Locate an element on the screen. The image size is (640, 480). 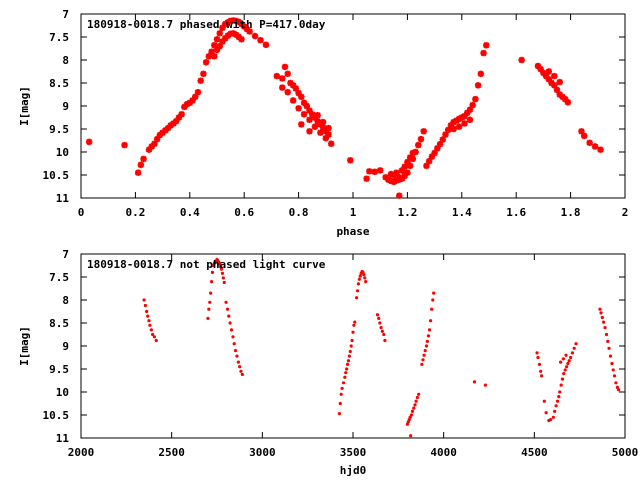
phased-plot-y-tick-label: 9 is located at coordinates (65, 106).